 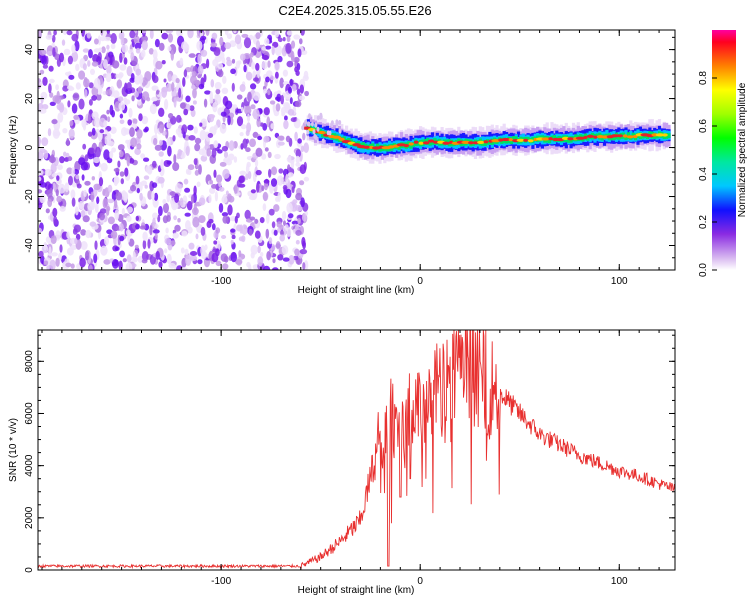 I want to click on snr-xlabel: Height of straight line (km), so click(x=356, y=590).